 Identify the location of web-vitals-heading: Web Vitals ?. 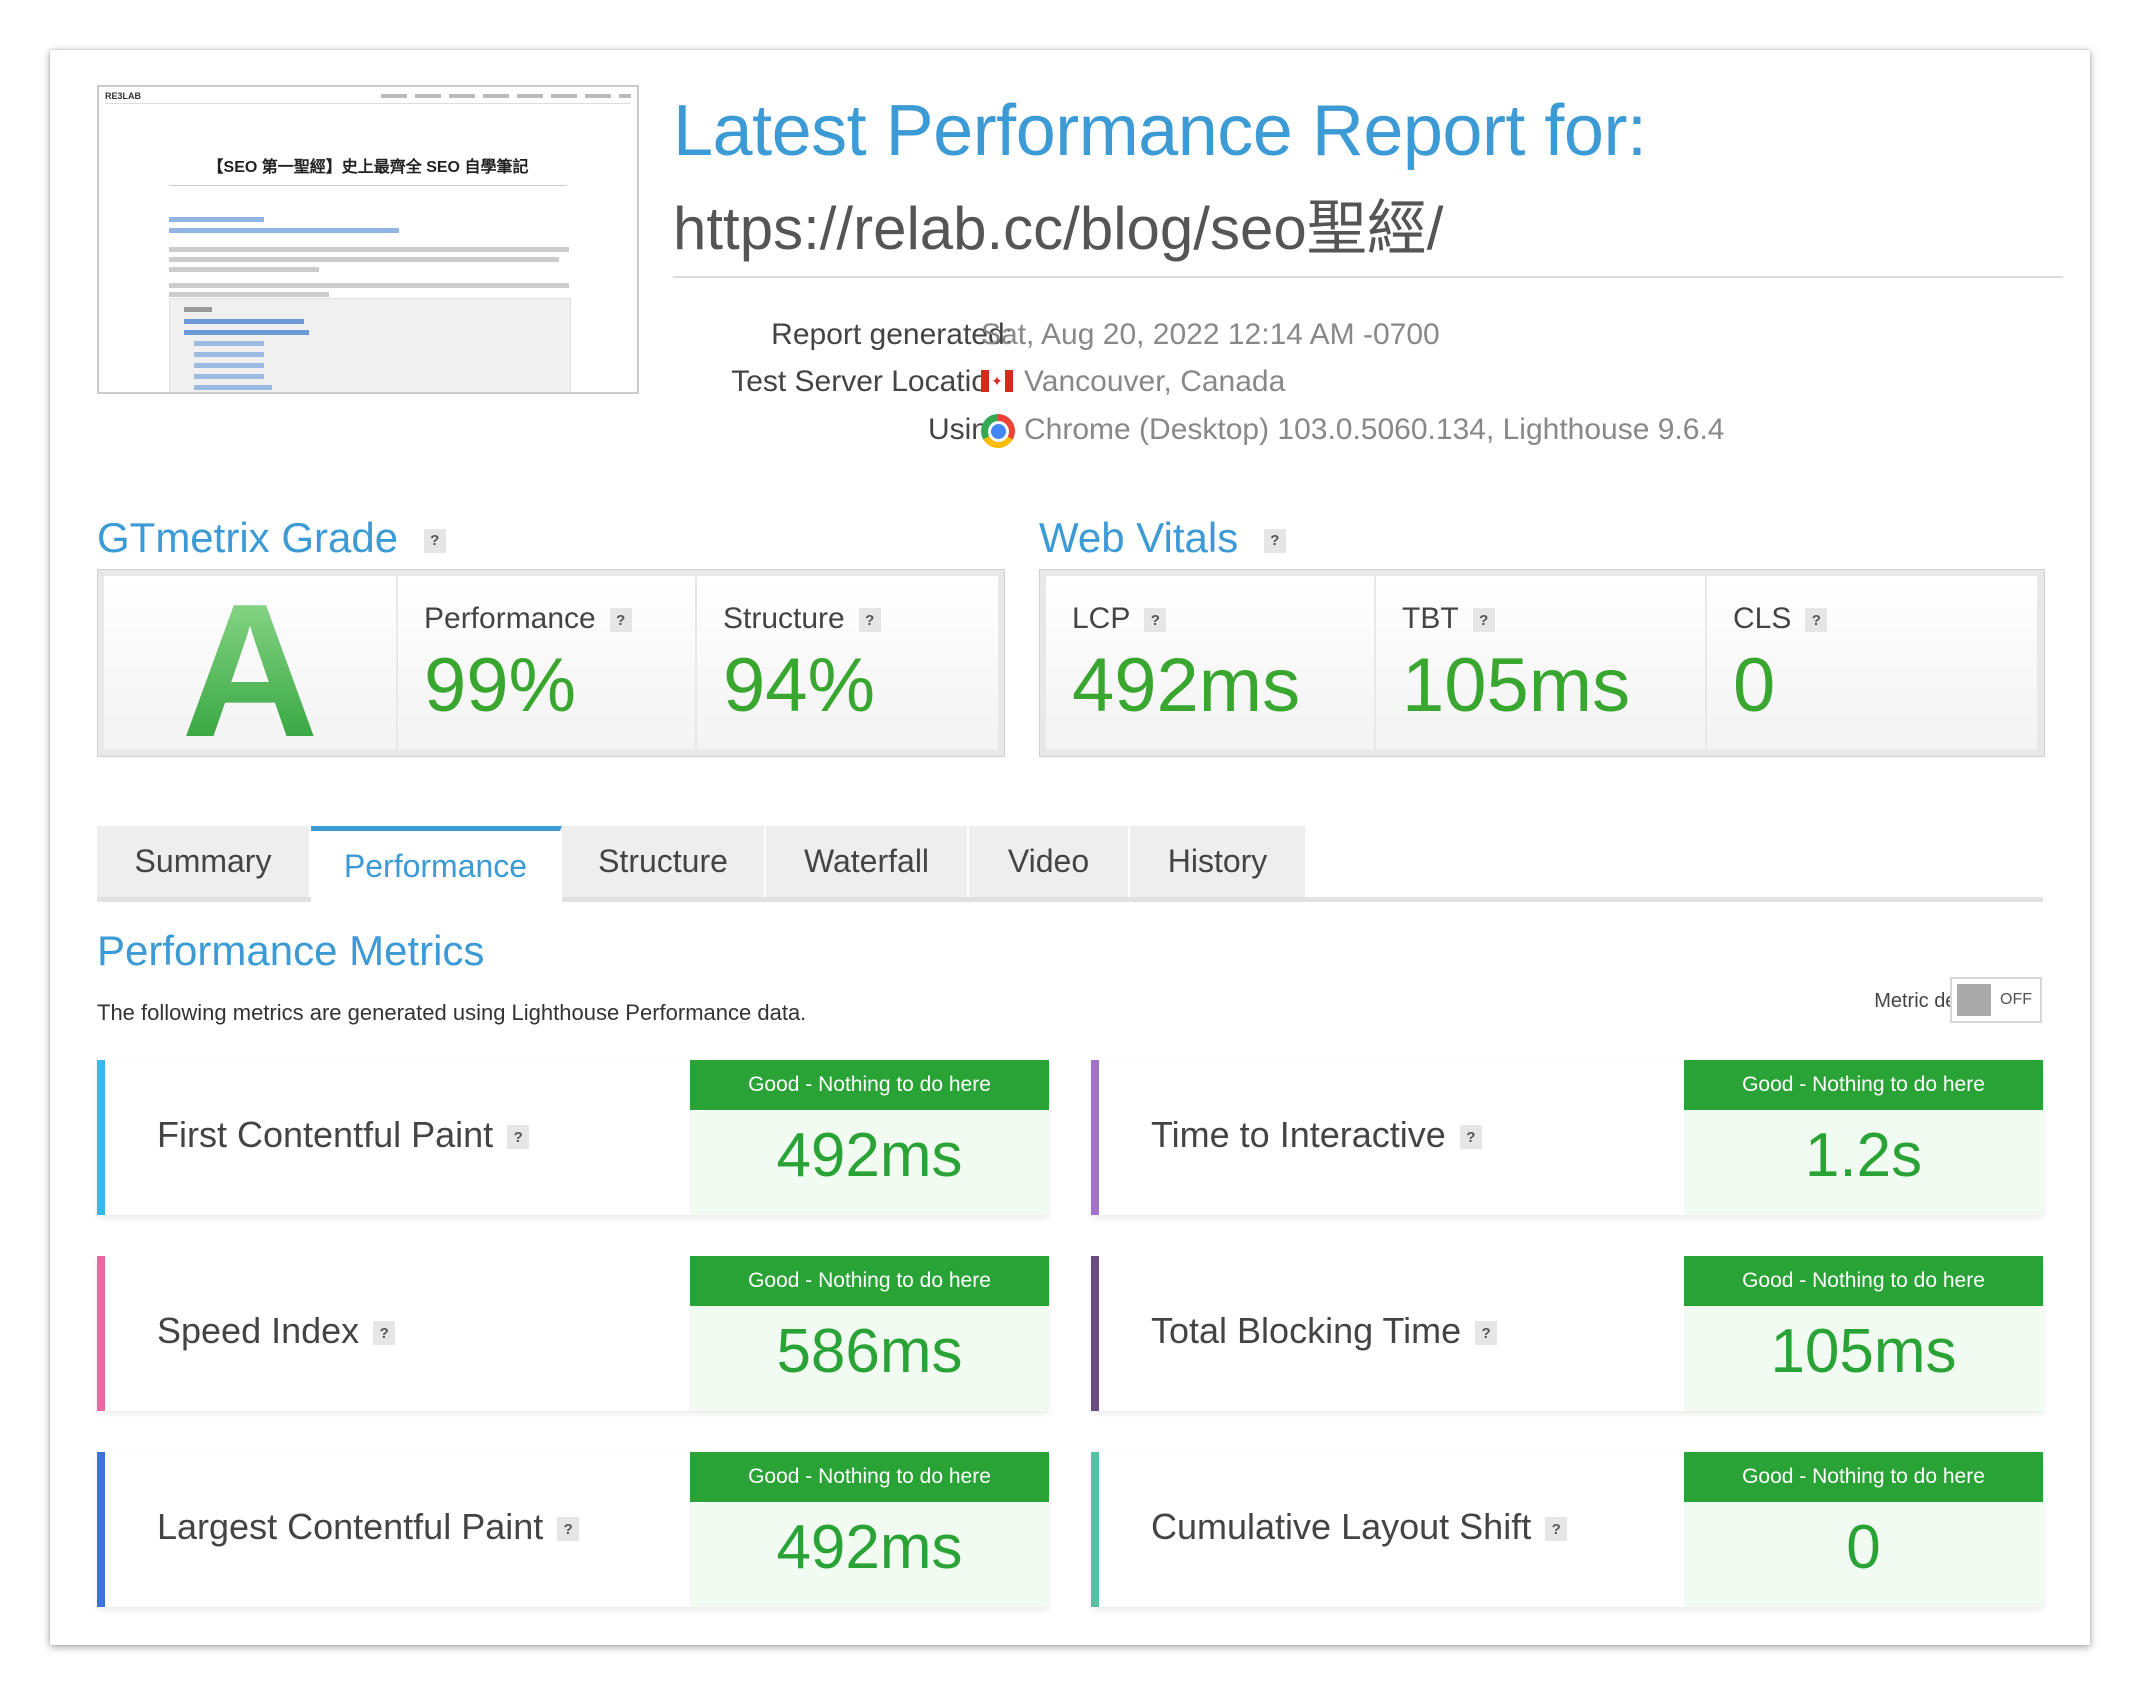
(1162, 538).